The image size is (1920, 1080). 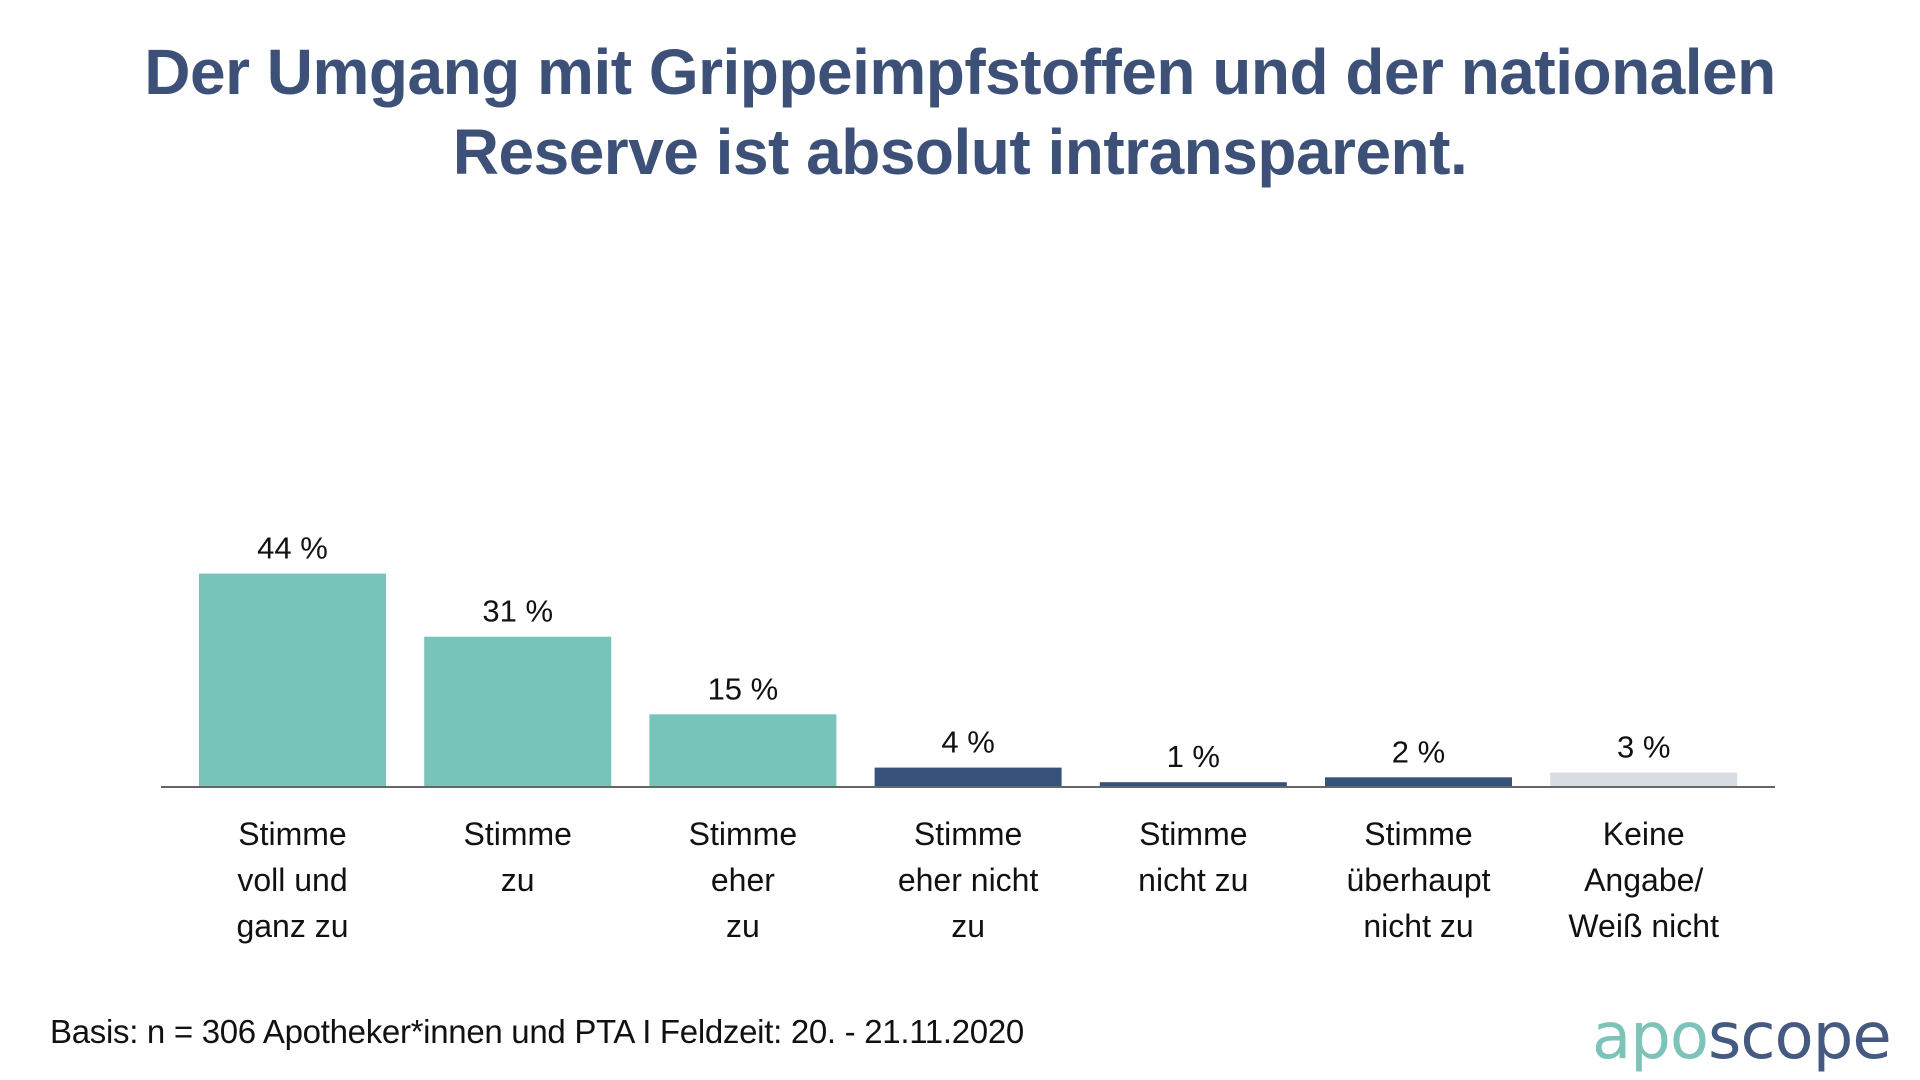 What do you see at coordinates (517, 611) in the screenshot?
I see `value-label-2: 31 %` at bounding box center [517, 611].